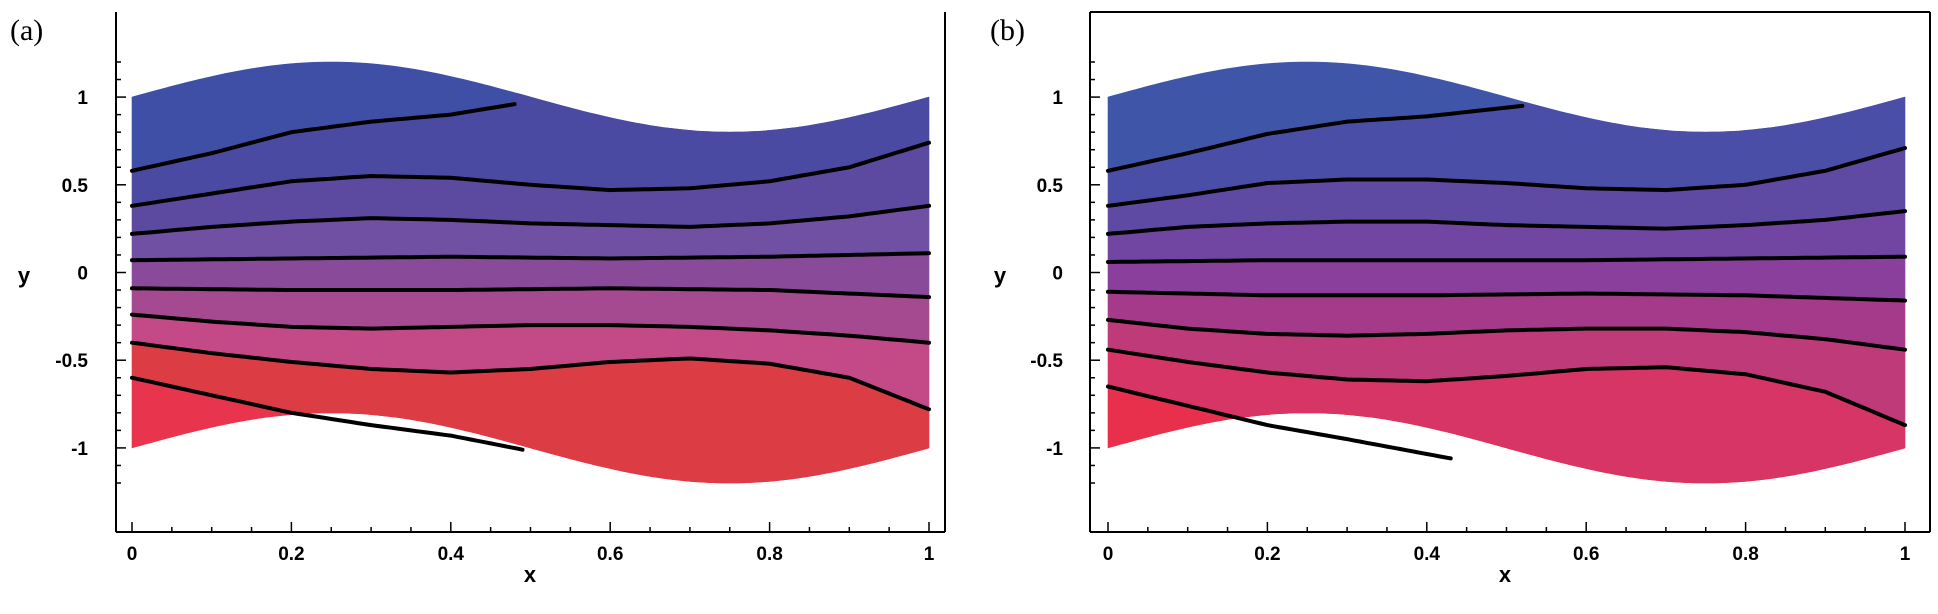  Describe the element at coordinates (1007, 30) in the screenshot. I see `panel-label: (b)` at that location.